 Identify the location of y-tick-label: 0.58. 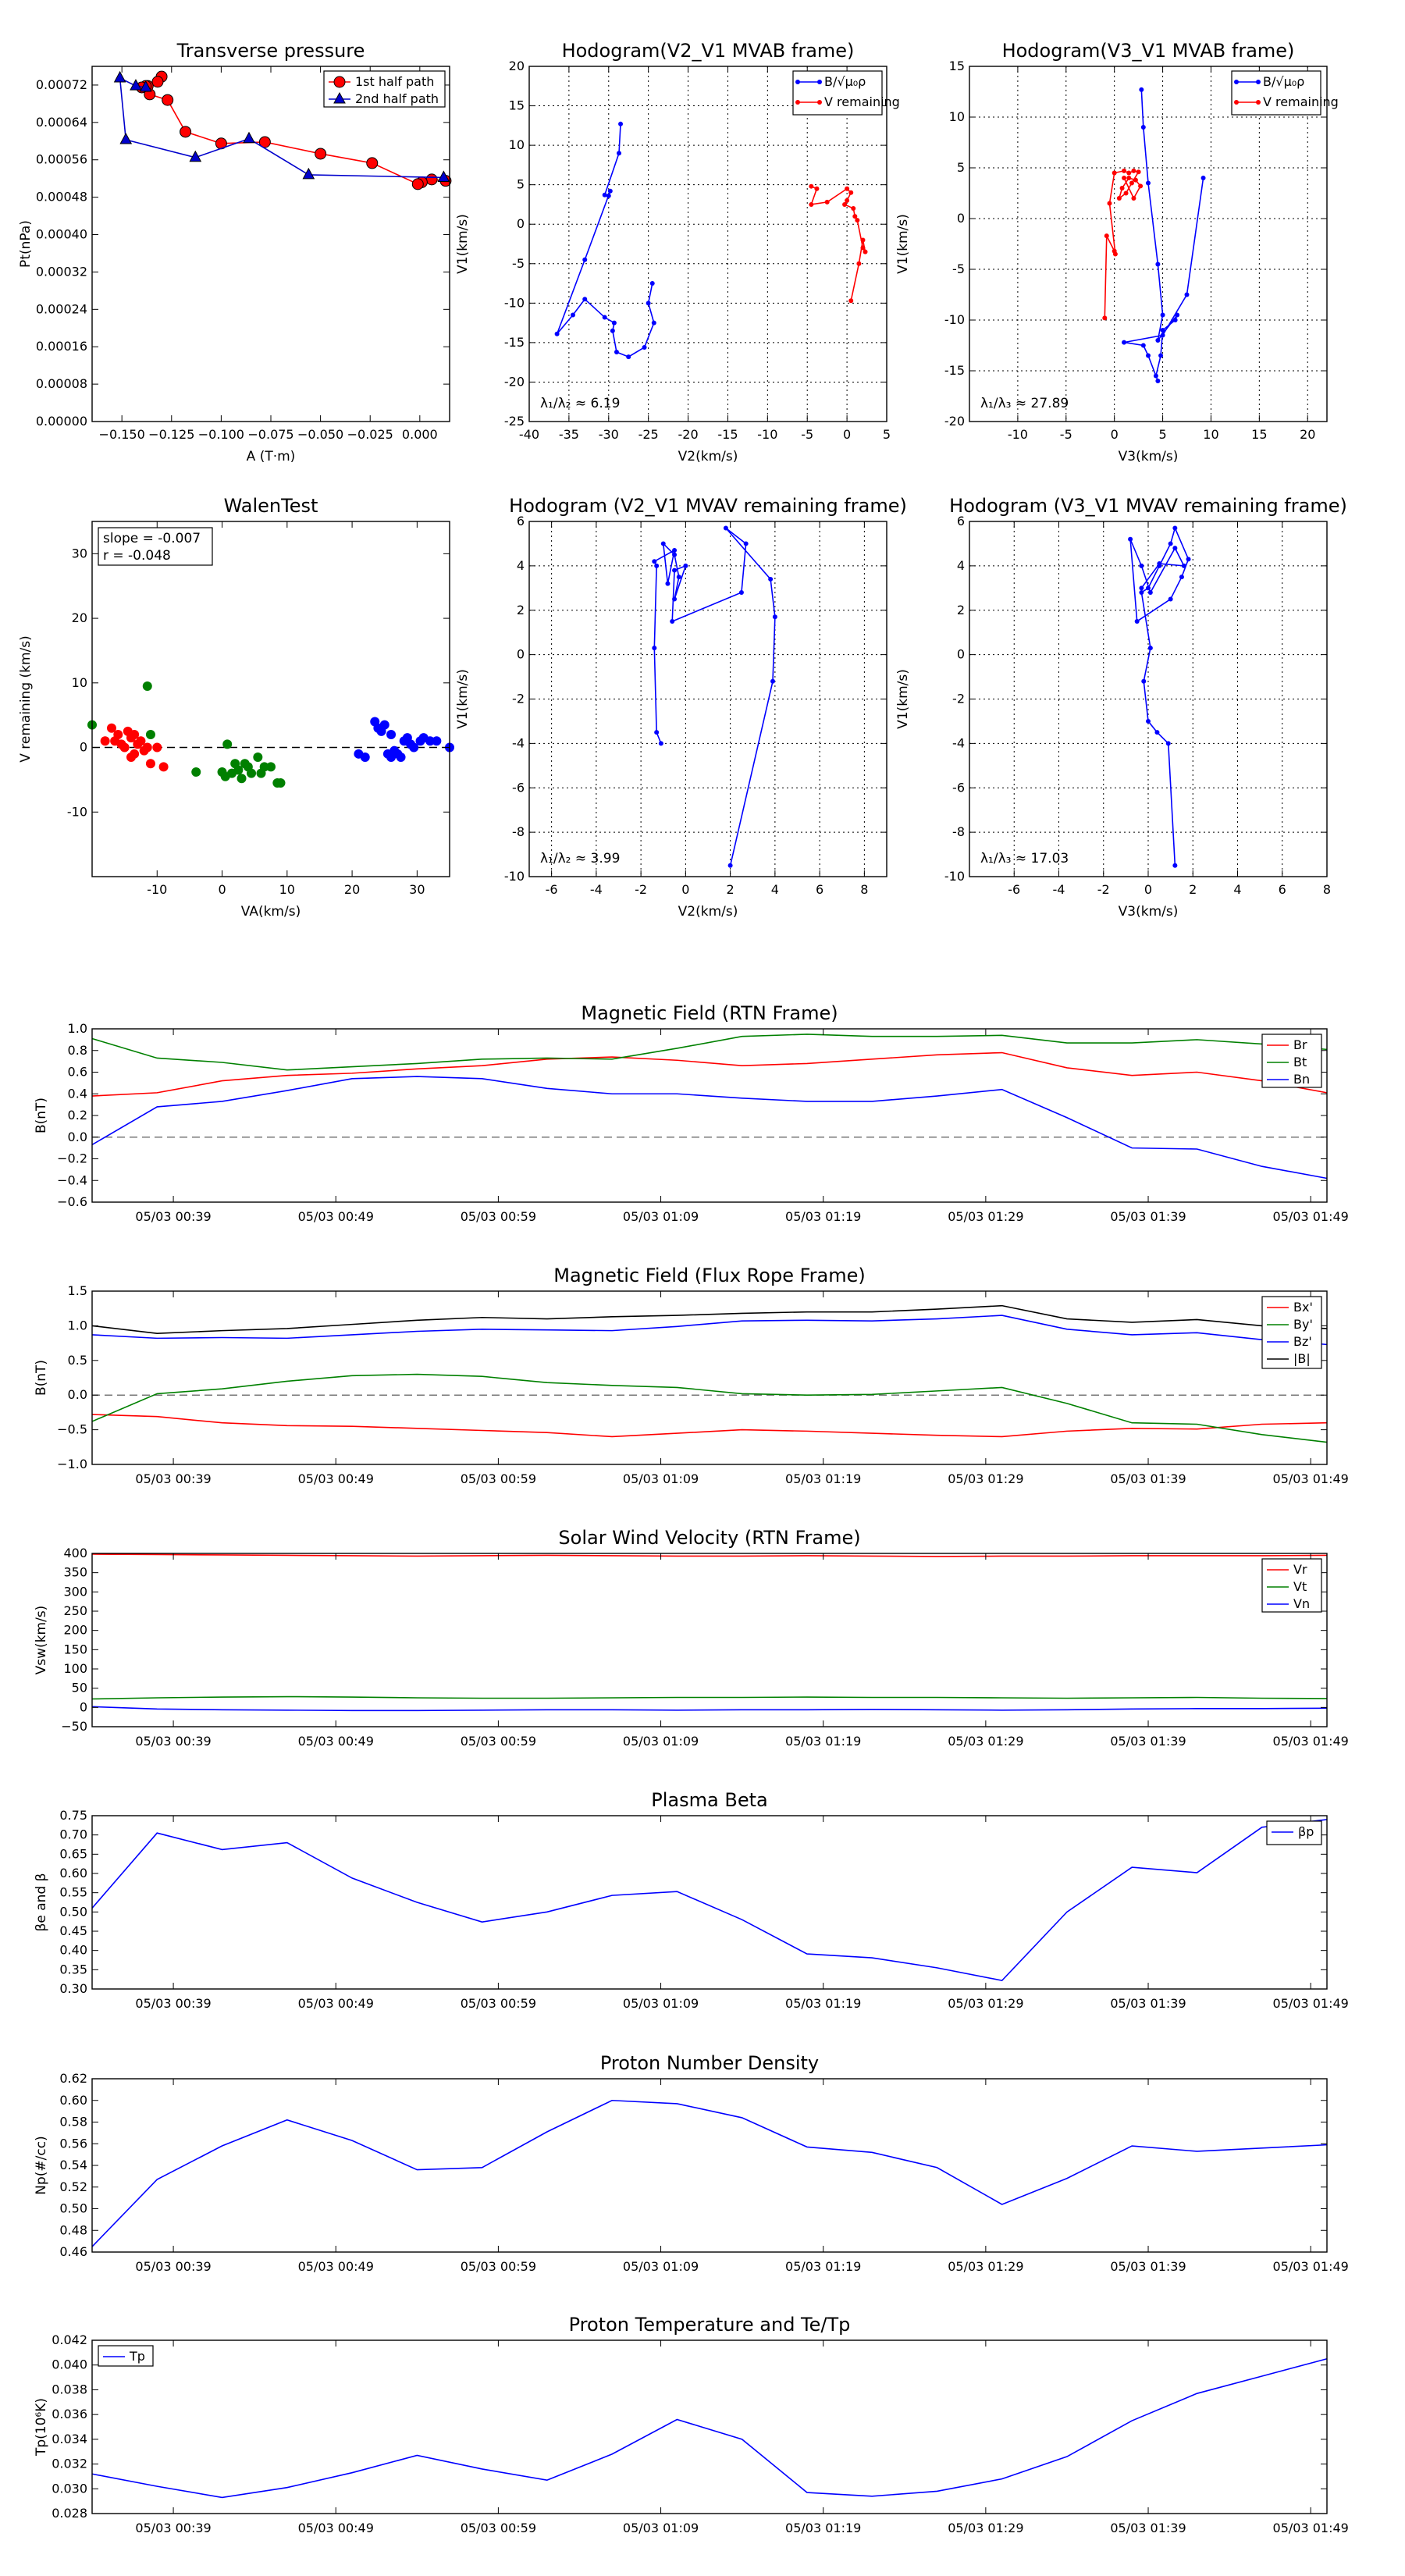
(73, 2122).